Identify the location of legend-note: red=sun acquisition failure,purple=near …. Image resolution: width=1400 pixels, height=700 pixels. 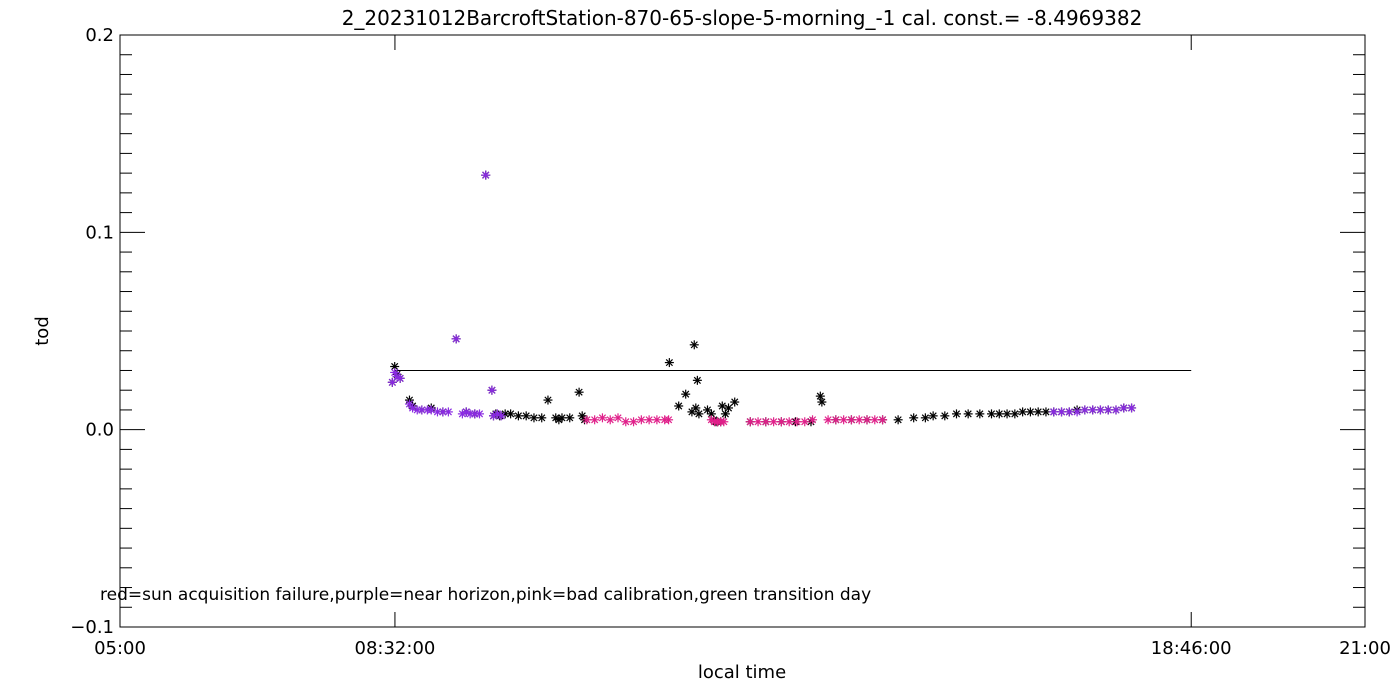
(485, 595).